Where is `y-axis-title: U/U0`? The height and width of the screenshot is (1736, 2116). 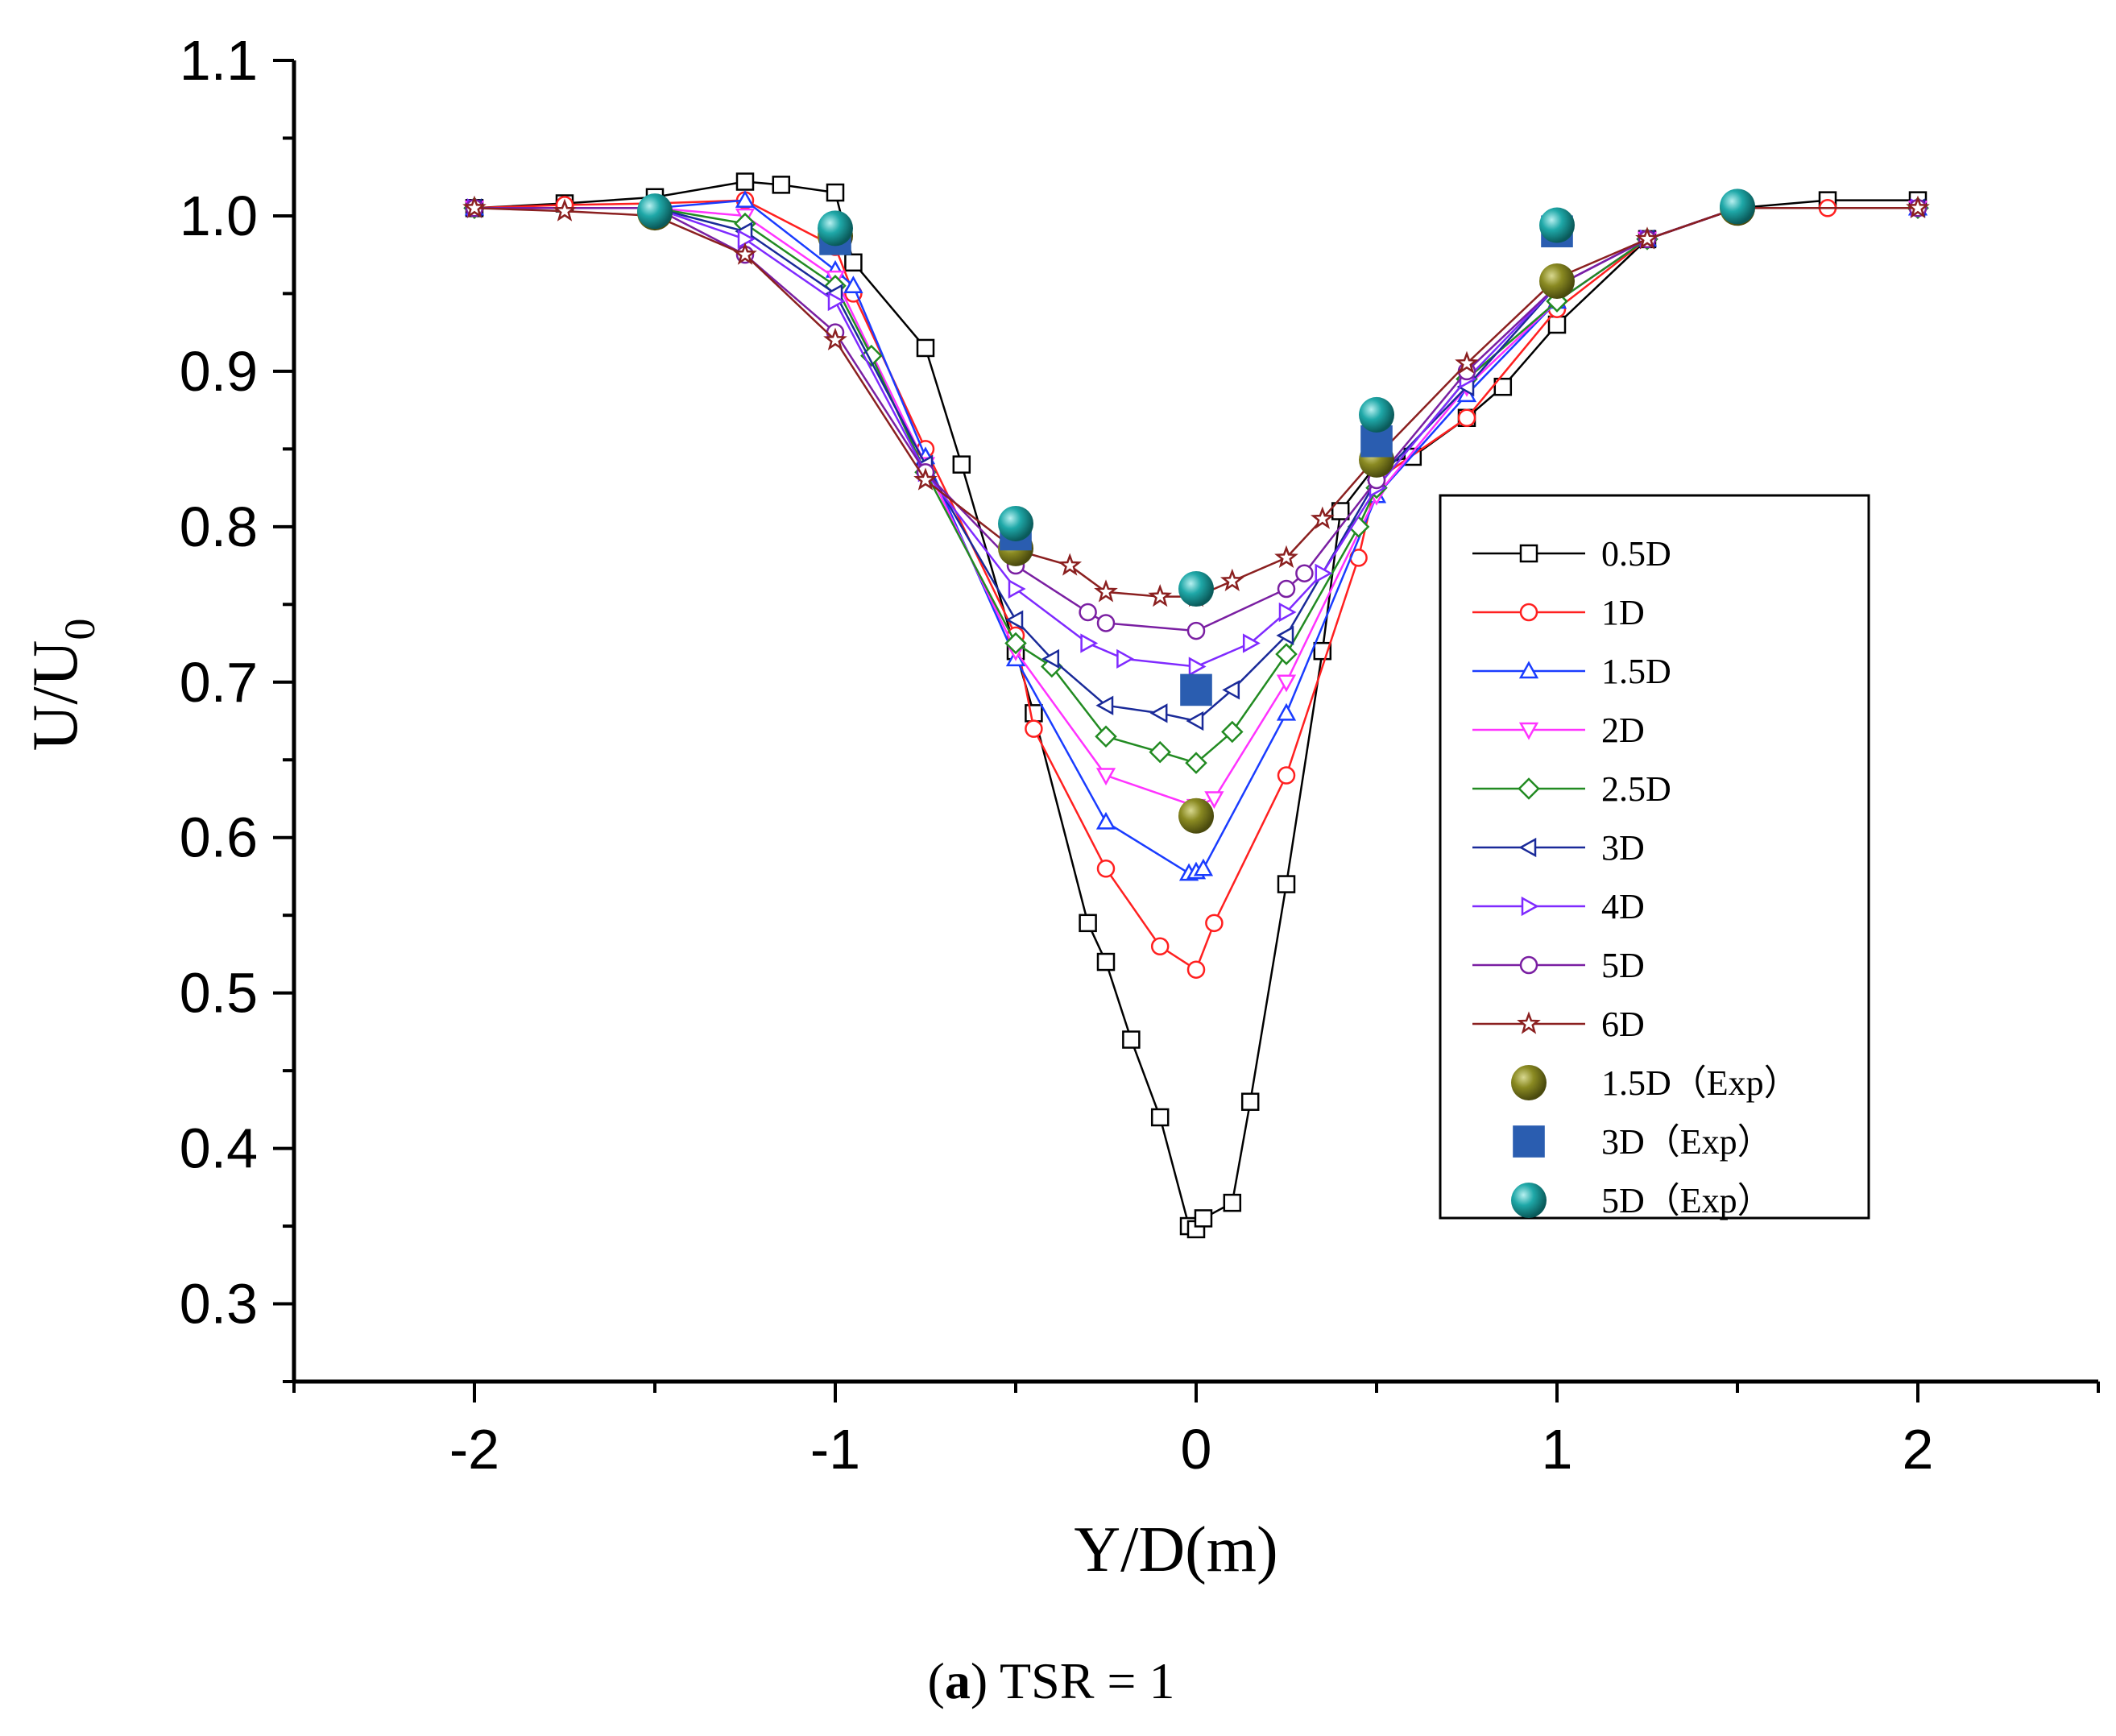
y-axis-title: U/U0 is located at coordinates (62, 685).